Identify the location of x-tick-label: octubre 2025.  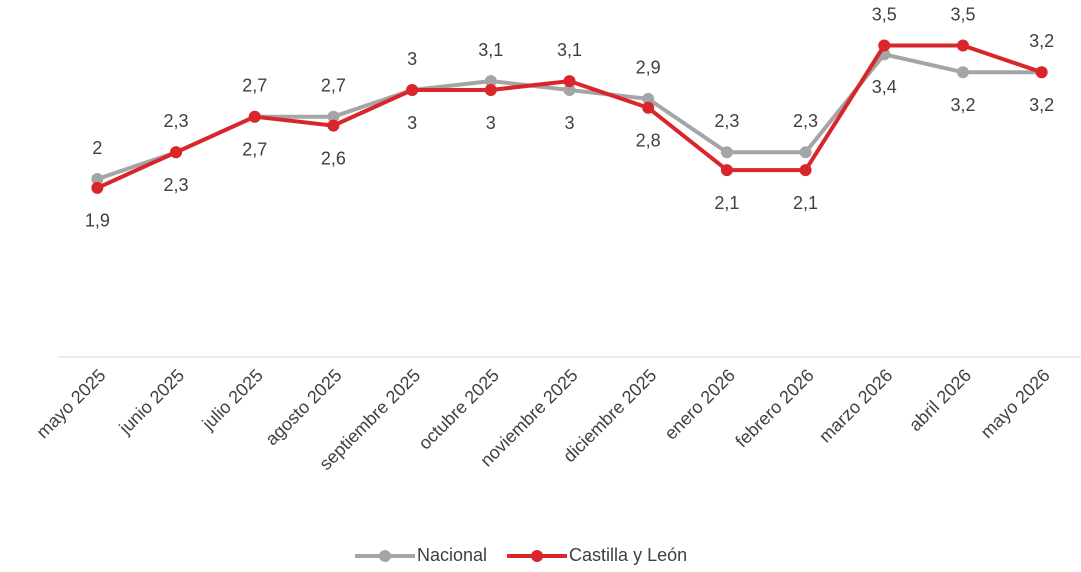
(459, 409).